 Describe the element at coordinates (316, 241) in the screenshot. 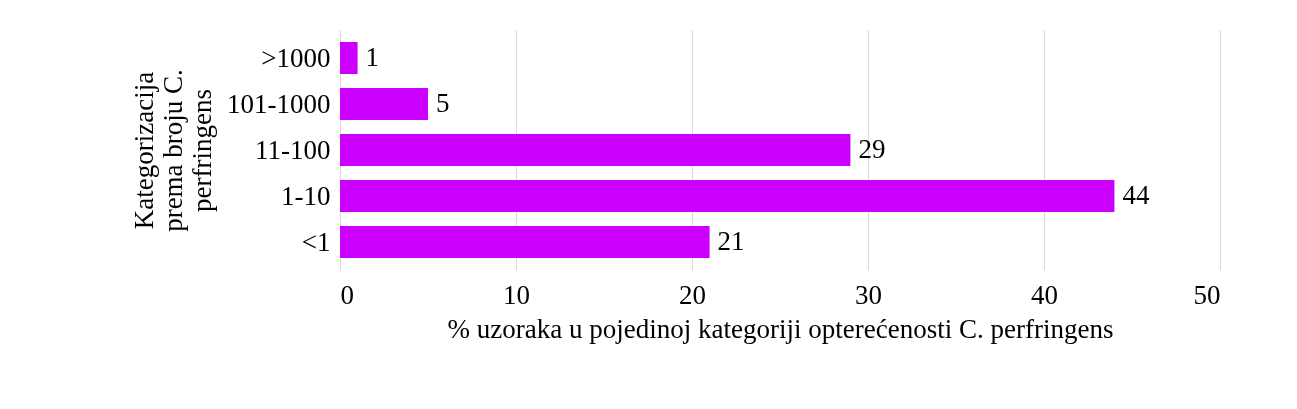

I see `y-tick-label: <1` at that location.